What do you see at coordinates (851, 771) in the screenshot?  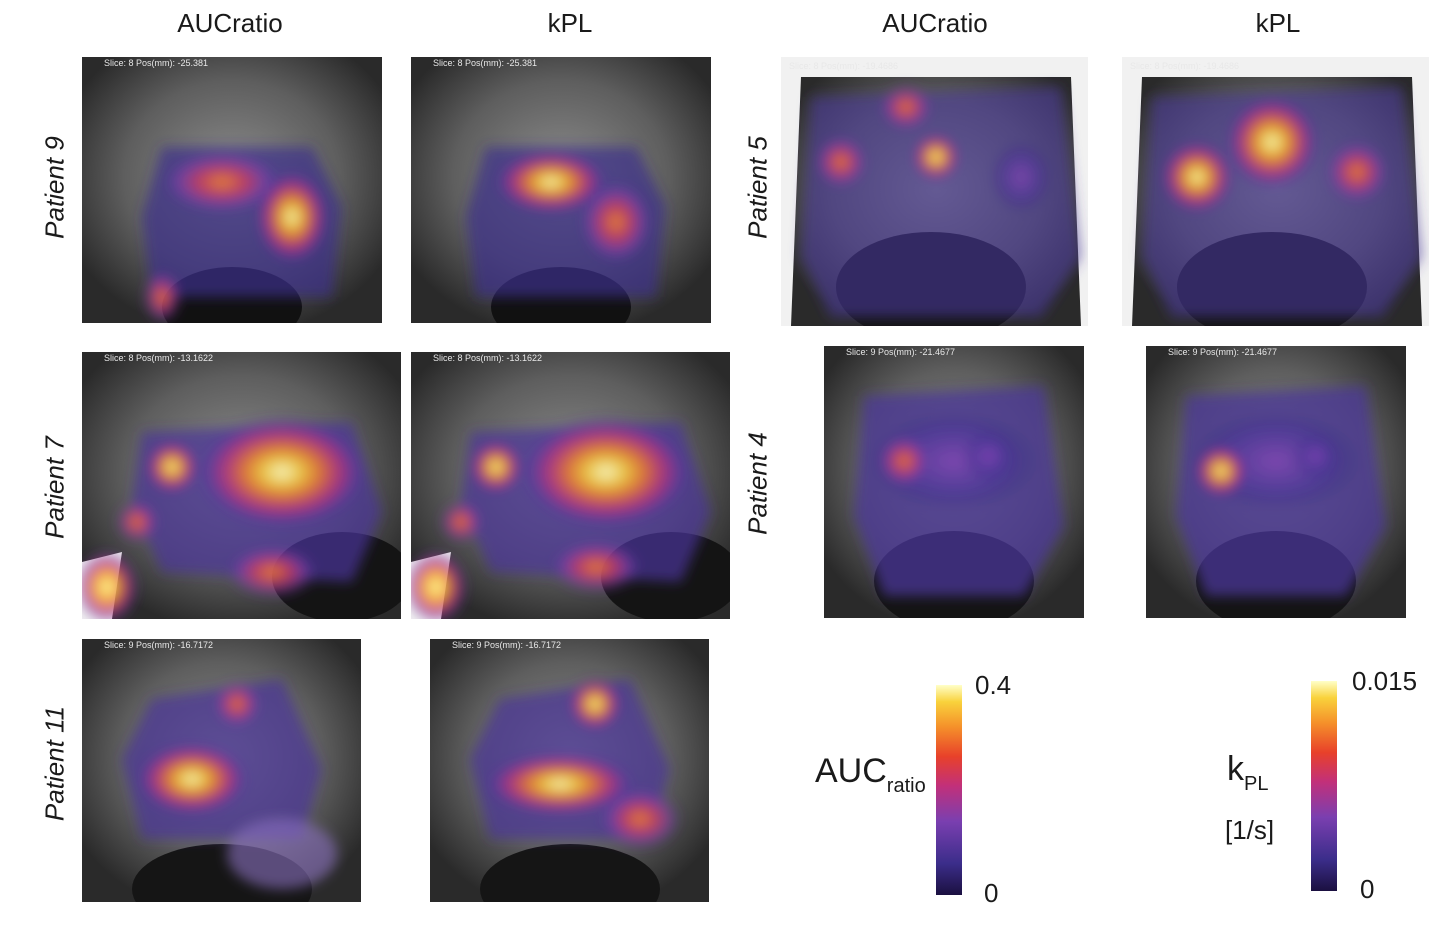 I see `colorbar-aucratio-title-main: AUC` at bounding box center [851, 771].